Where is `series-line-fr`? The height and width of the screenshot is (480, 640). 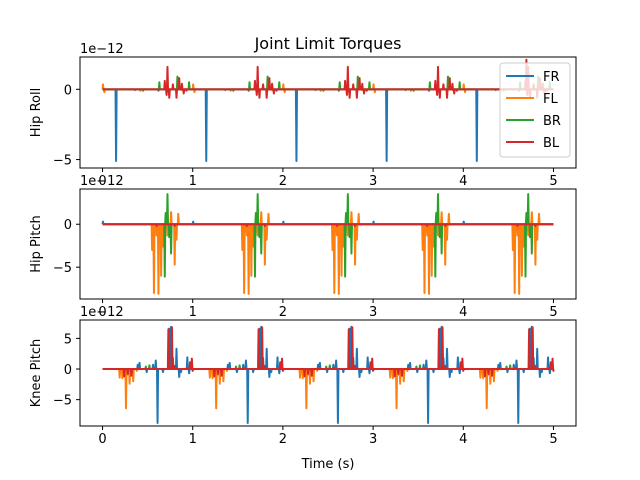 series-line-fr is located at coordinates (328, 374).